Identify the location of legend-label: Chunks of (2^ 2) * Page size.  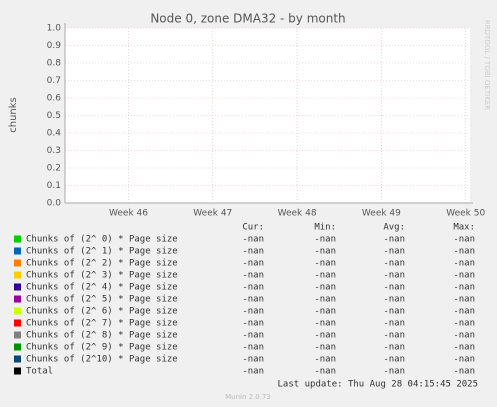
(102, 264).